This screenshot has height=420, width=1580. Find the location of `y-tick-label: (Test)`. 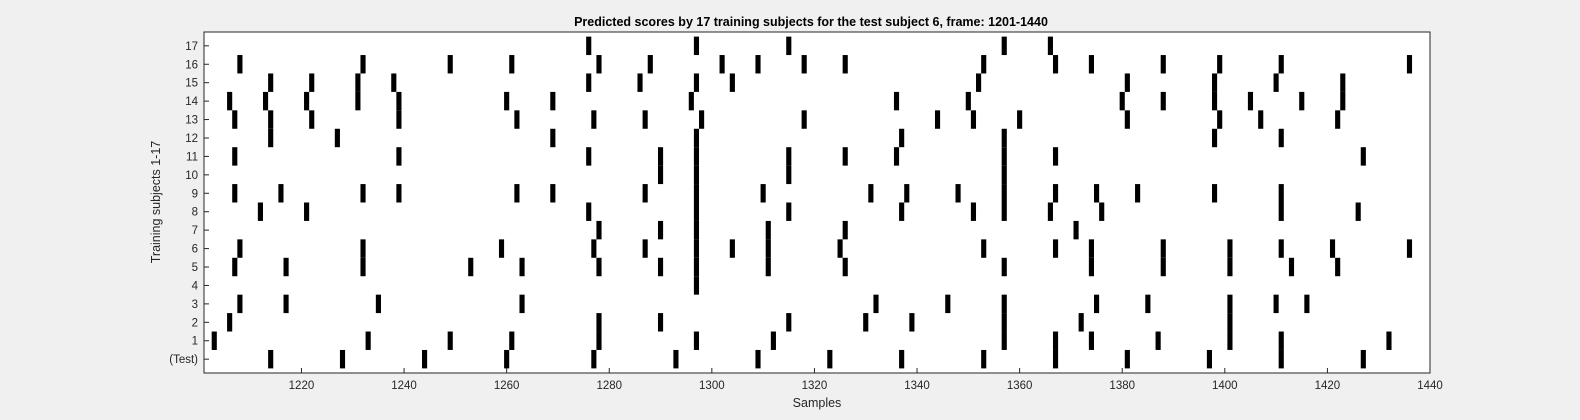

y-tick-label: (Test) is located at coordinates (183, 360).